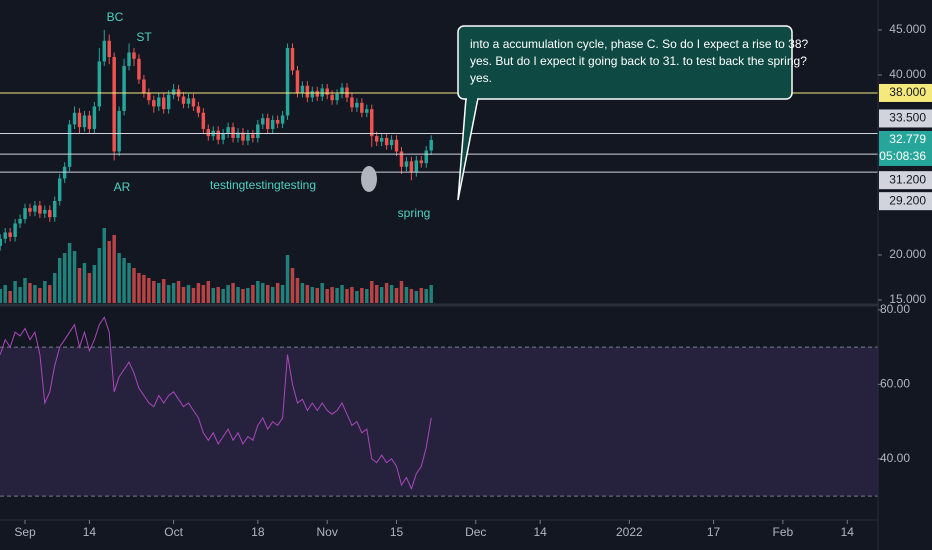 This screenshot has width=932, height=550. I want to click on callout-box, so click(625, 62).